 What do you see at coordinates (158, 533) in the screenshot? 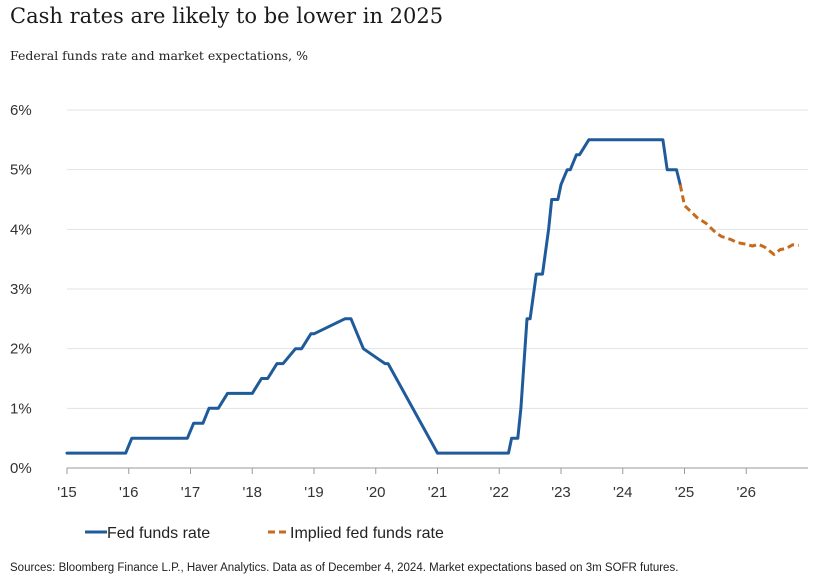
I see `legend-label: Fed funds rate` at bounding box center [158, 533].